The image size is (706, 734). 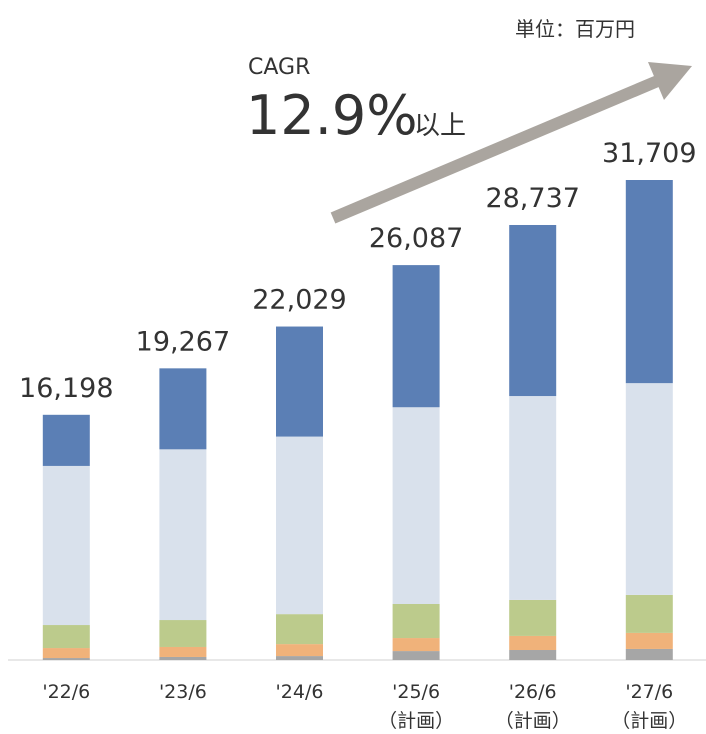 I want to click on cagr-arrow, so click(x=511, y=143).